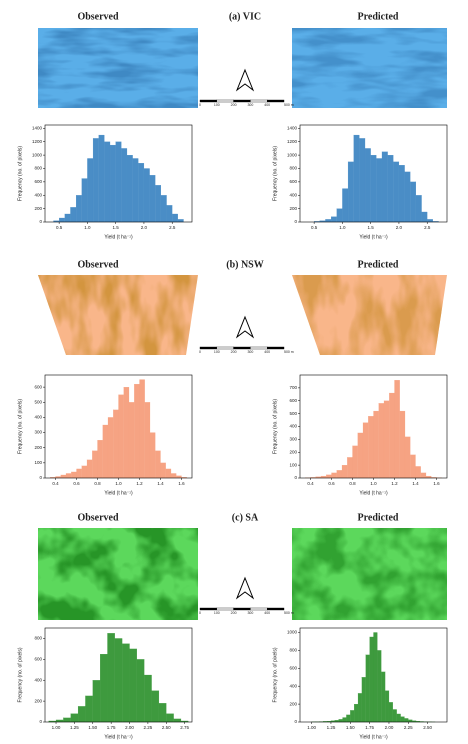  Describe the element at coordinates (310, 483) in the screenshot. I see `x-tick-label: 0.4` at that location.